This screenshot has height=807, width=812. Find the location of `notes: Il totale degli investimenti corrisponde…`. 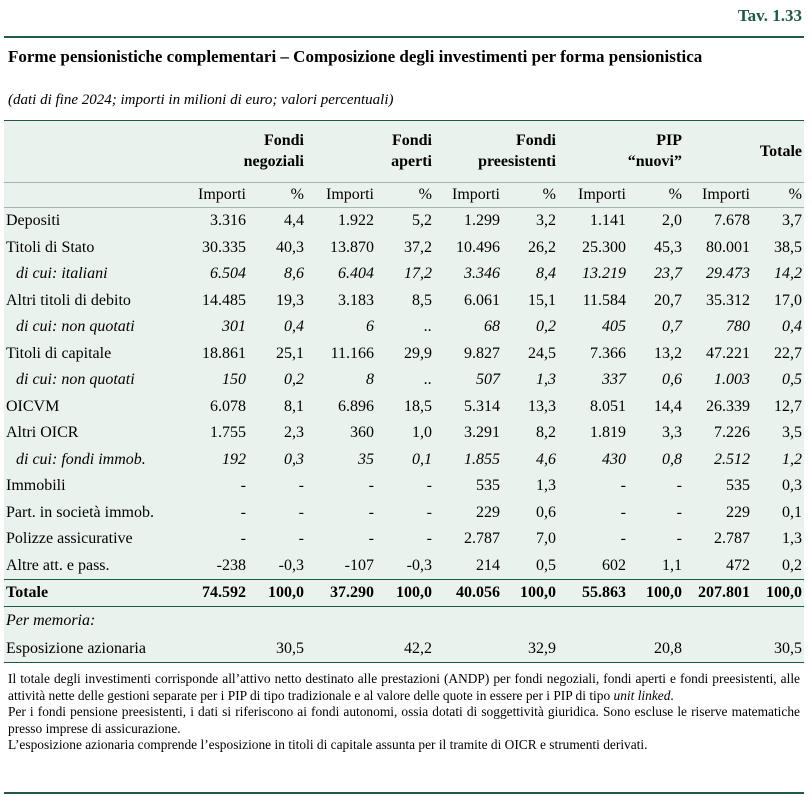

notes: Il totale degli investimenti corrisponde… is located at coordinates (404, 708).